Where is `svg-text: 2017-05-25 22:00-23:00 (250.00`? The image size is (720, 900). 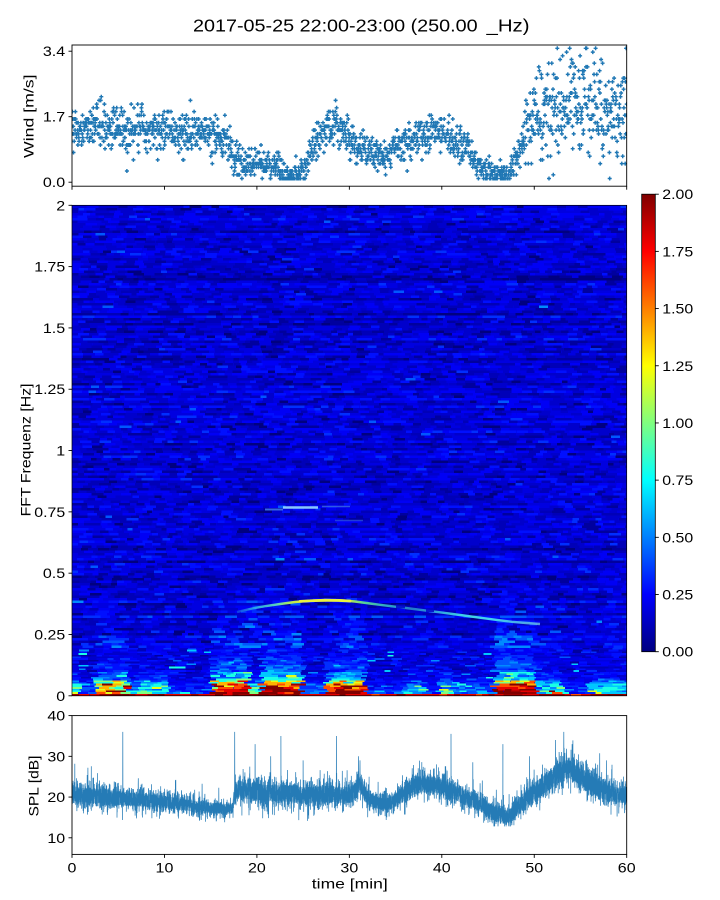
svg-text: 2017-05-25 22:00-23:00 (250.00 is located at coordinates (335, 25).